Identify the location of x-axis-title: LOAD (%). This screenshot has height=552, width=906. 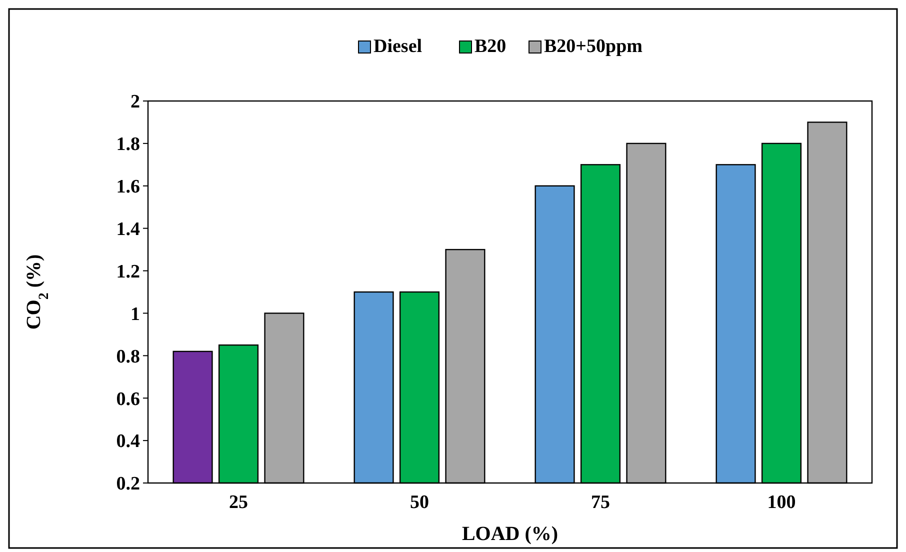
(510, 534).